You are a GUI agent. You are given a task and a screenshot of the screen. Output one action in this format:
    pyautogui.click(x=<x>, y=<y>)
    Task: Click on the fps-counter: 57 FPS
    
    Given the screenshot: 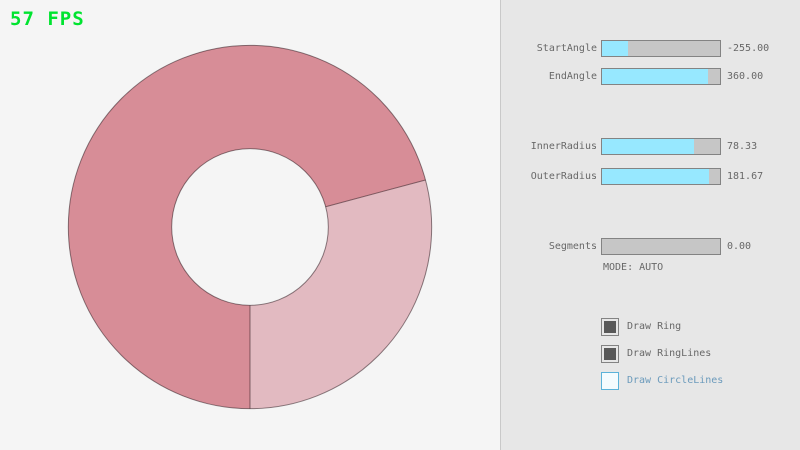 What is the action you would take?
    pyautogui.click(x=47, y=19)
    